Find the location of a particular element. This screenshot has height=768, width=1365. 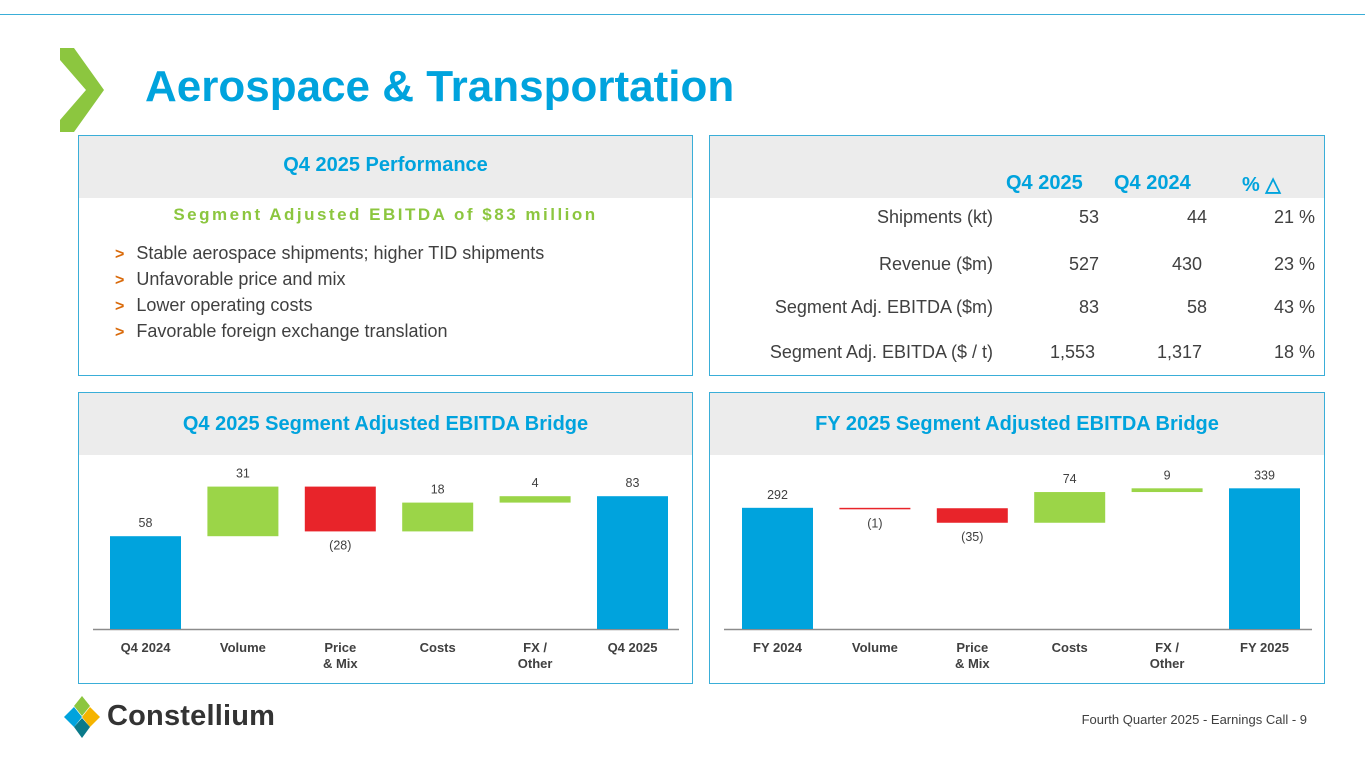

top-rule is located at coordinates (682, 14).